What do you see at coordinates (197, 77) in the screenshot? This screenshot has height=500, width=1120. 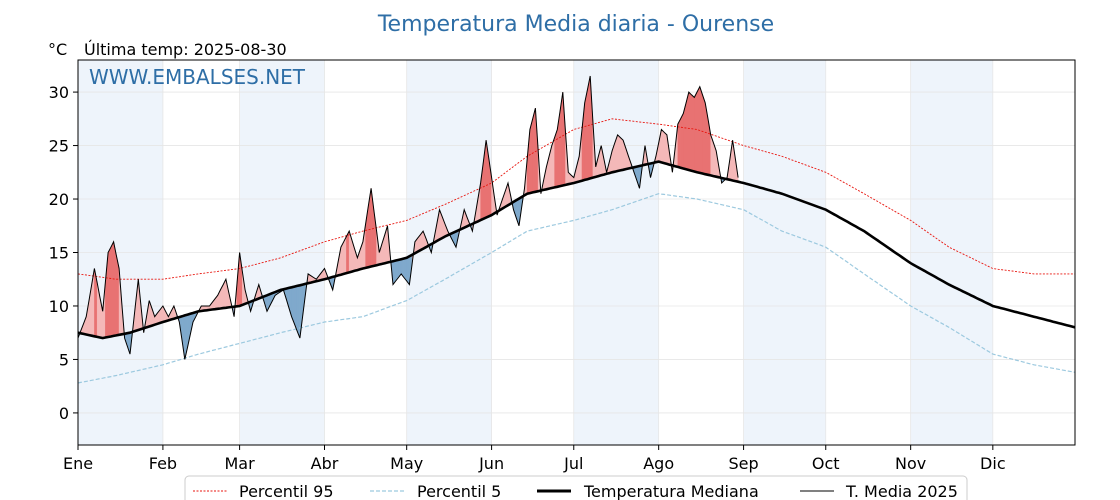 I see `watermark: WWW.EMBALSES.NET` at bounding box center [197, 77].